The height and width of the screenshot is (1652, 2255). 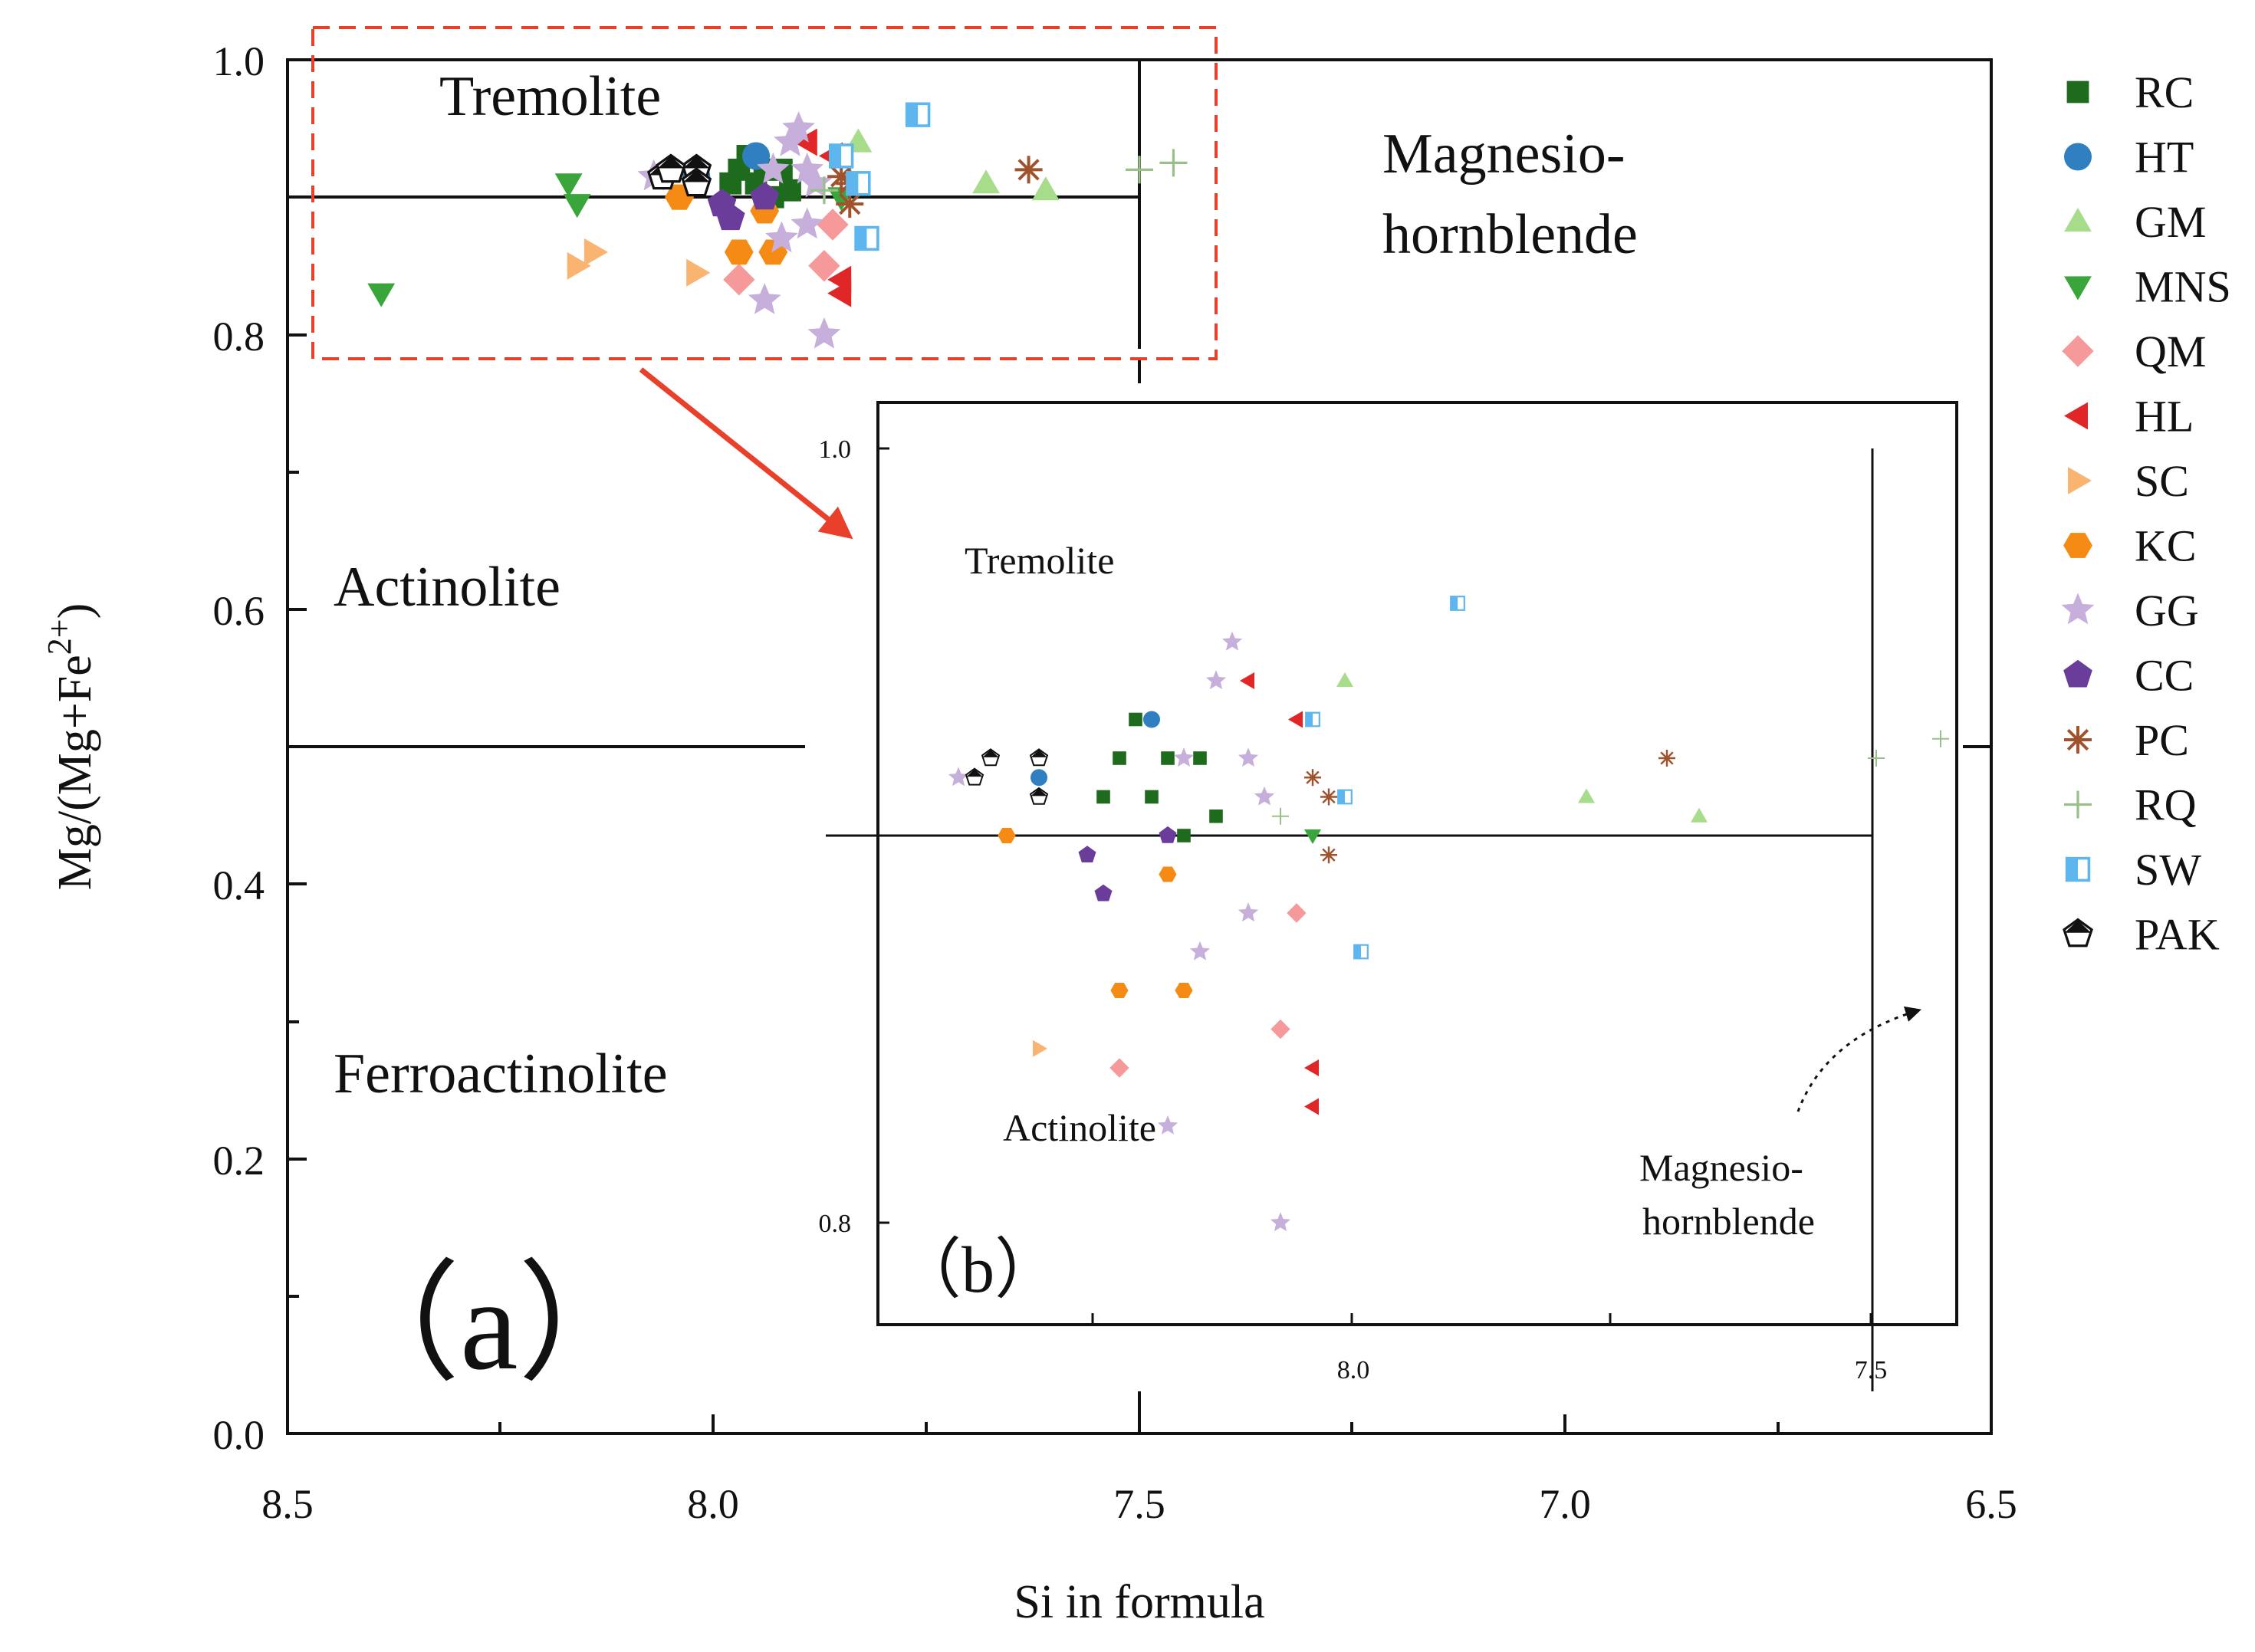 What do you see at coordinates (2129, 417) in the screenshot?
I see `legend-item-hl: HL` at bounding box center [2129, 417].